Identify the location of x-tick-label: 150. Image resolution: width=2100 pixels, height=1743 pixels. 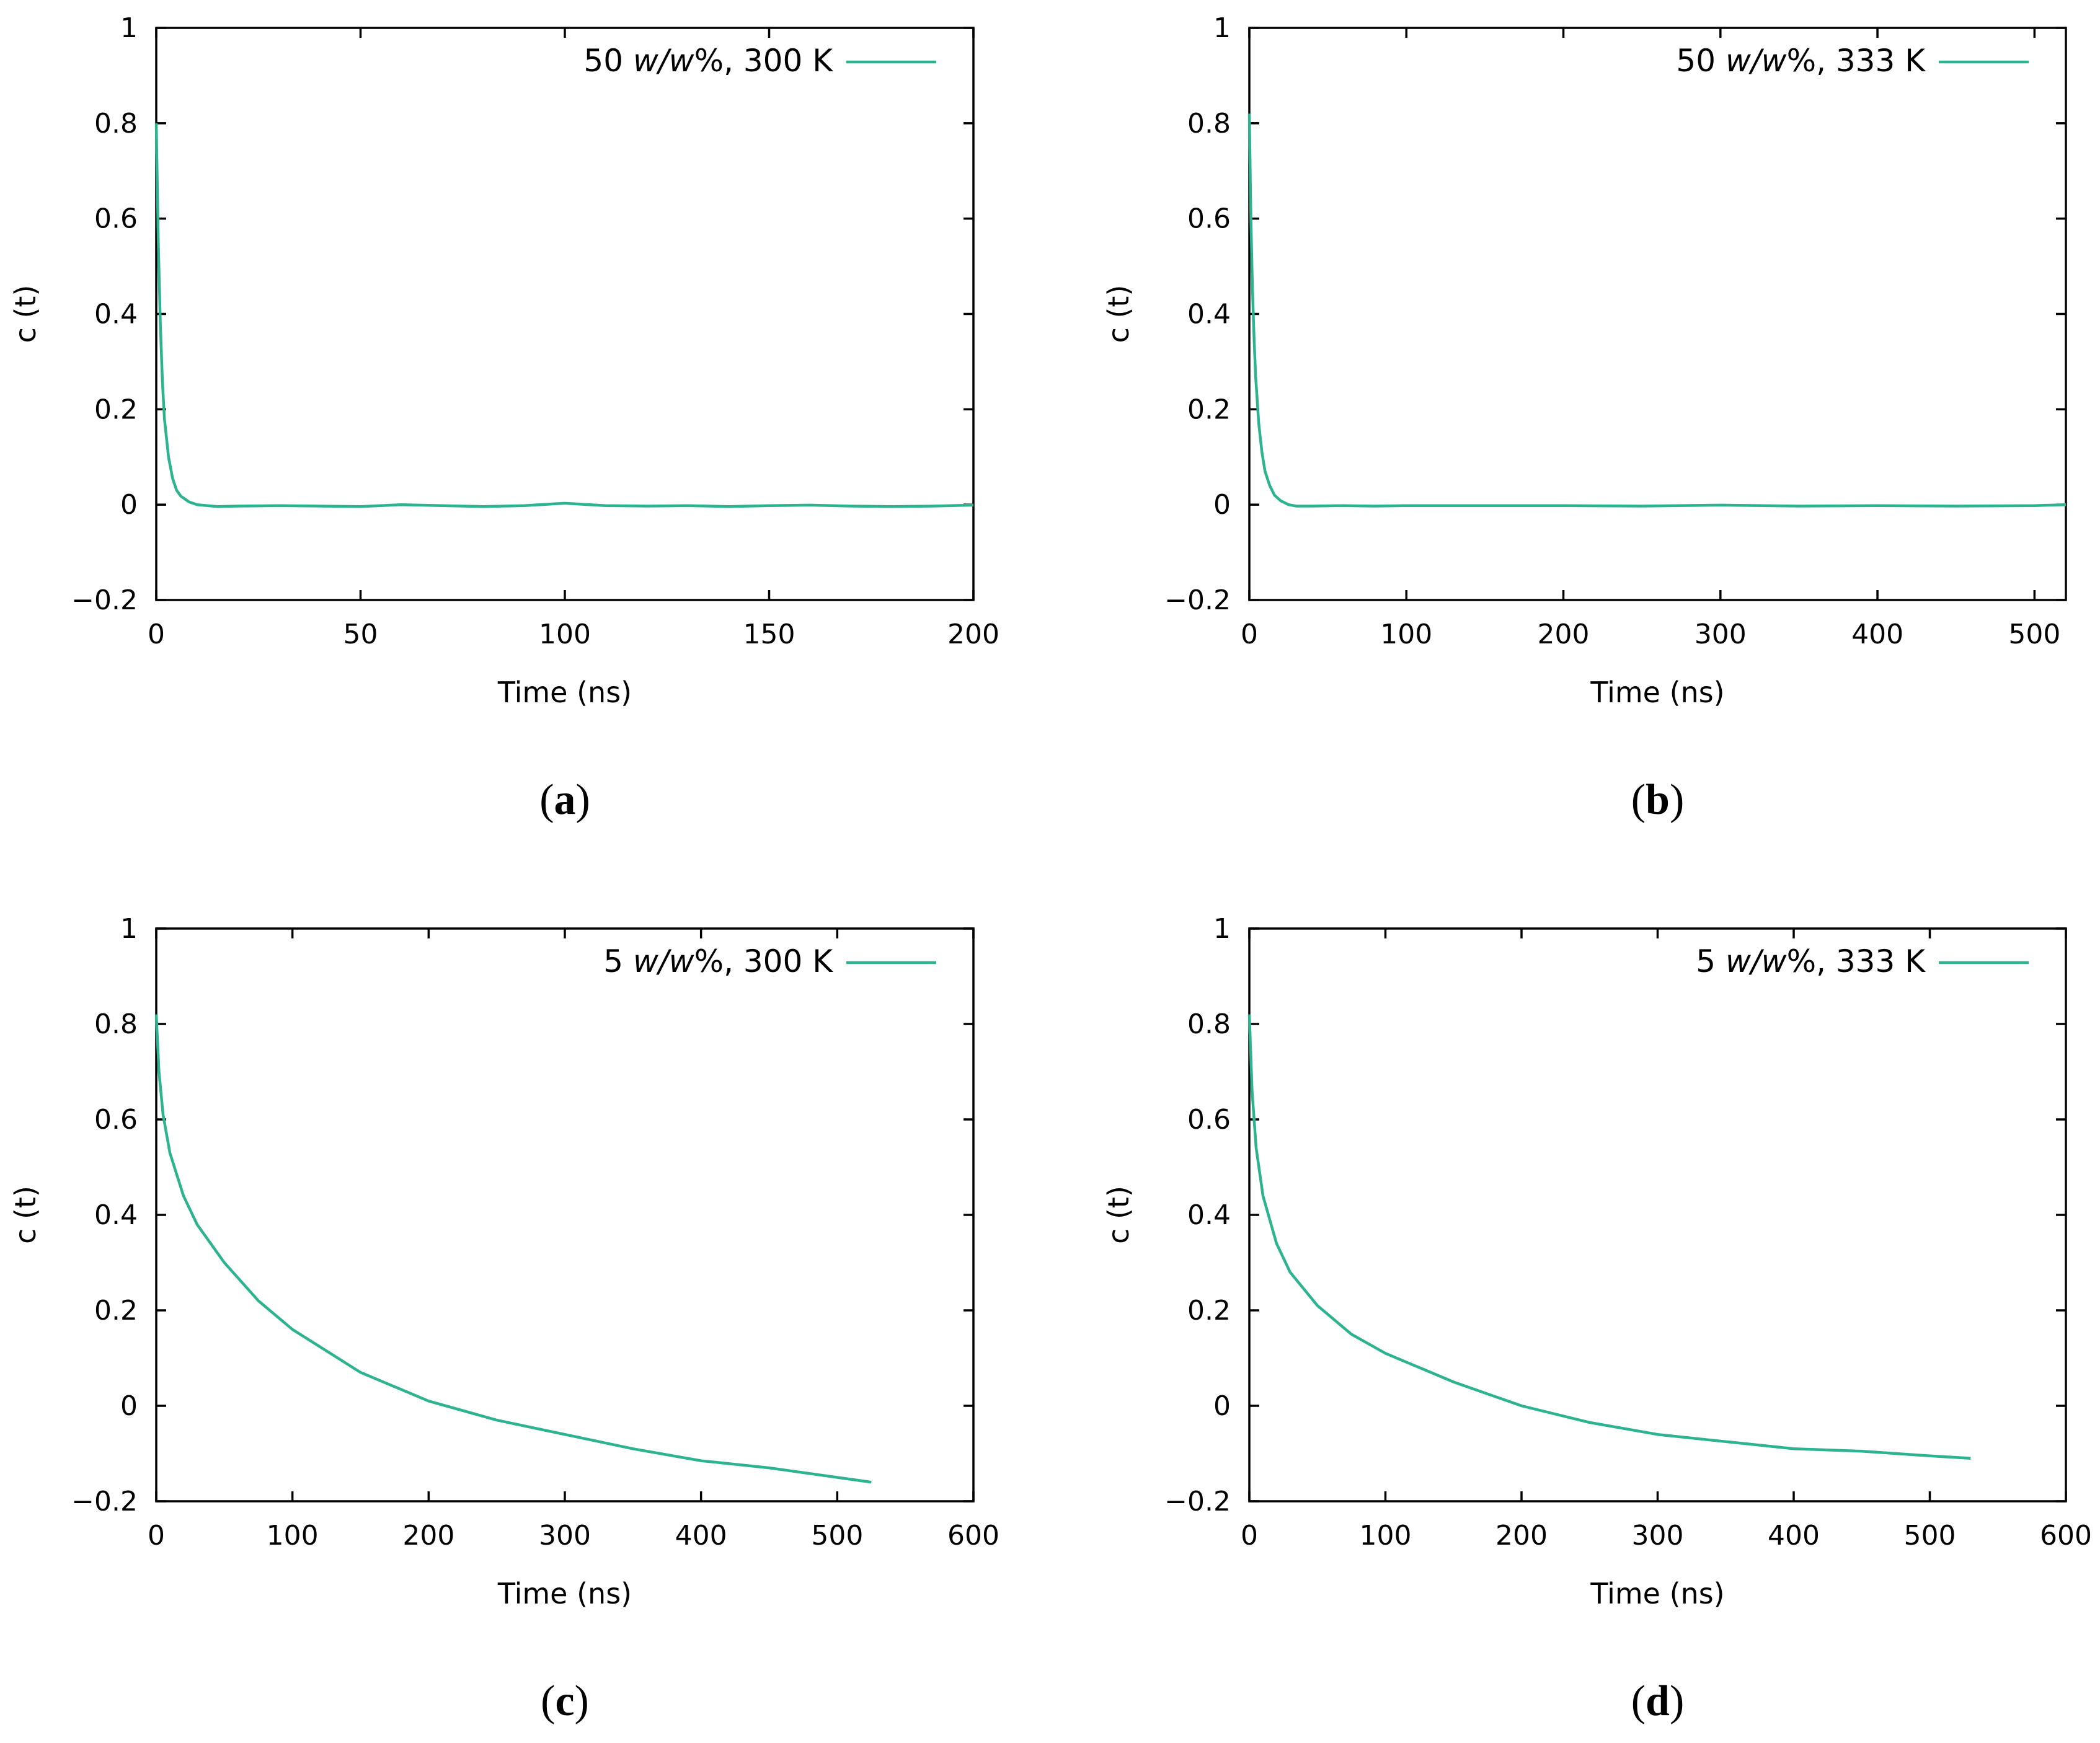
(769, 634).